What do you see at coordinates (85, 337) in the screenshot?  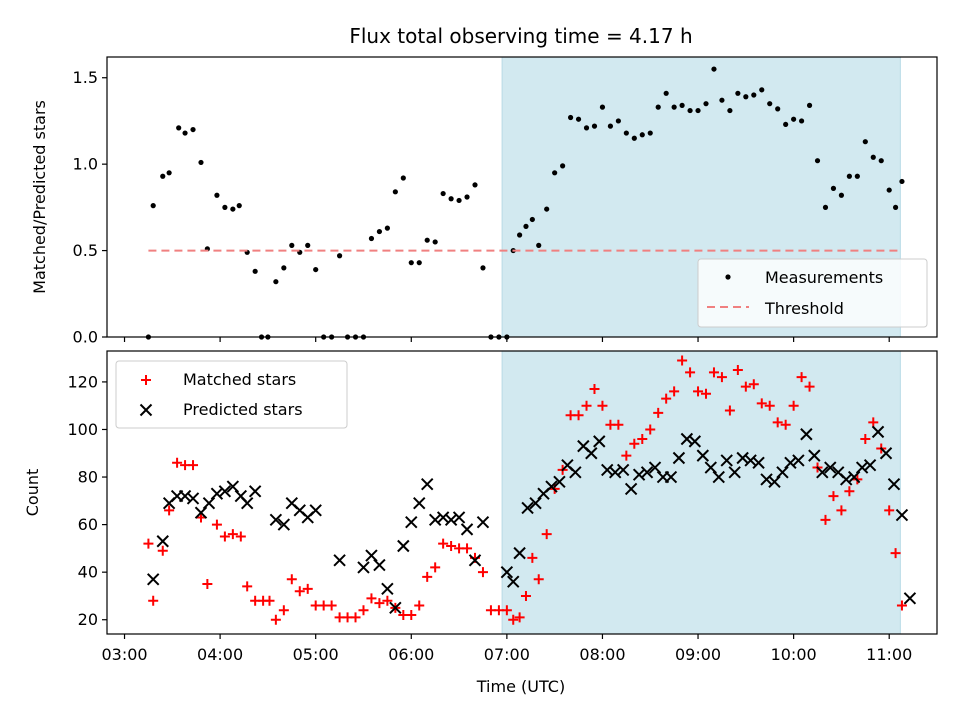 I see `y-tick-label: 0.0` at bounding box center [85, 337].